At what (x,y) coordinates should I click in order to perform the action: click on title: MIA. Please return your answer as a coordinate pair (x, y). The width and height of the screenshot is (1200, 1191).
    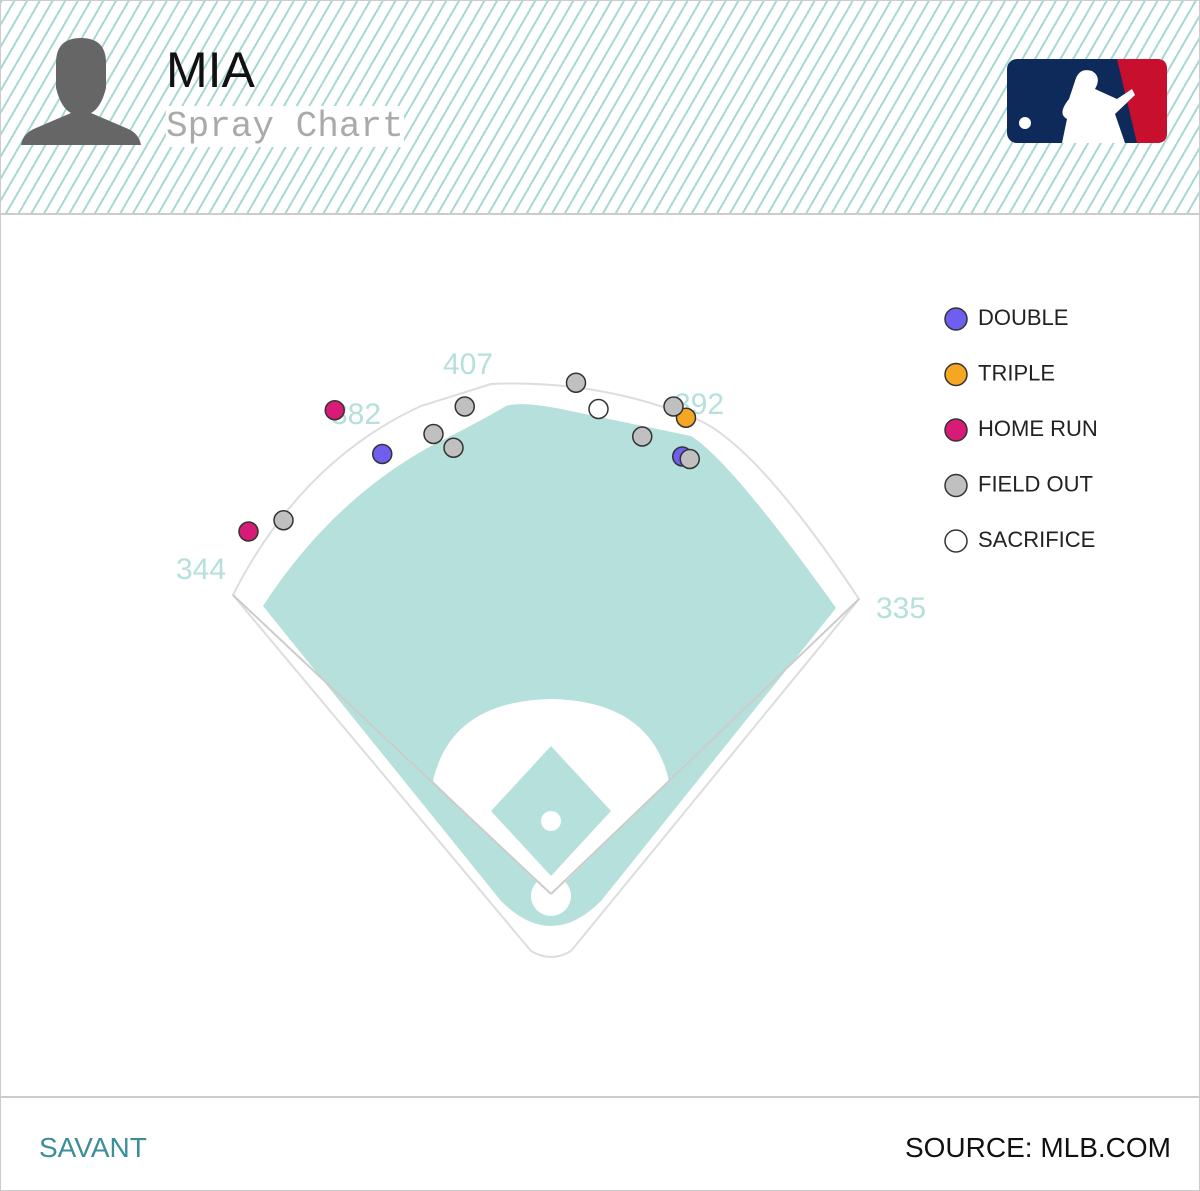
    Looking at the image, I should click on (210, 70).